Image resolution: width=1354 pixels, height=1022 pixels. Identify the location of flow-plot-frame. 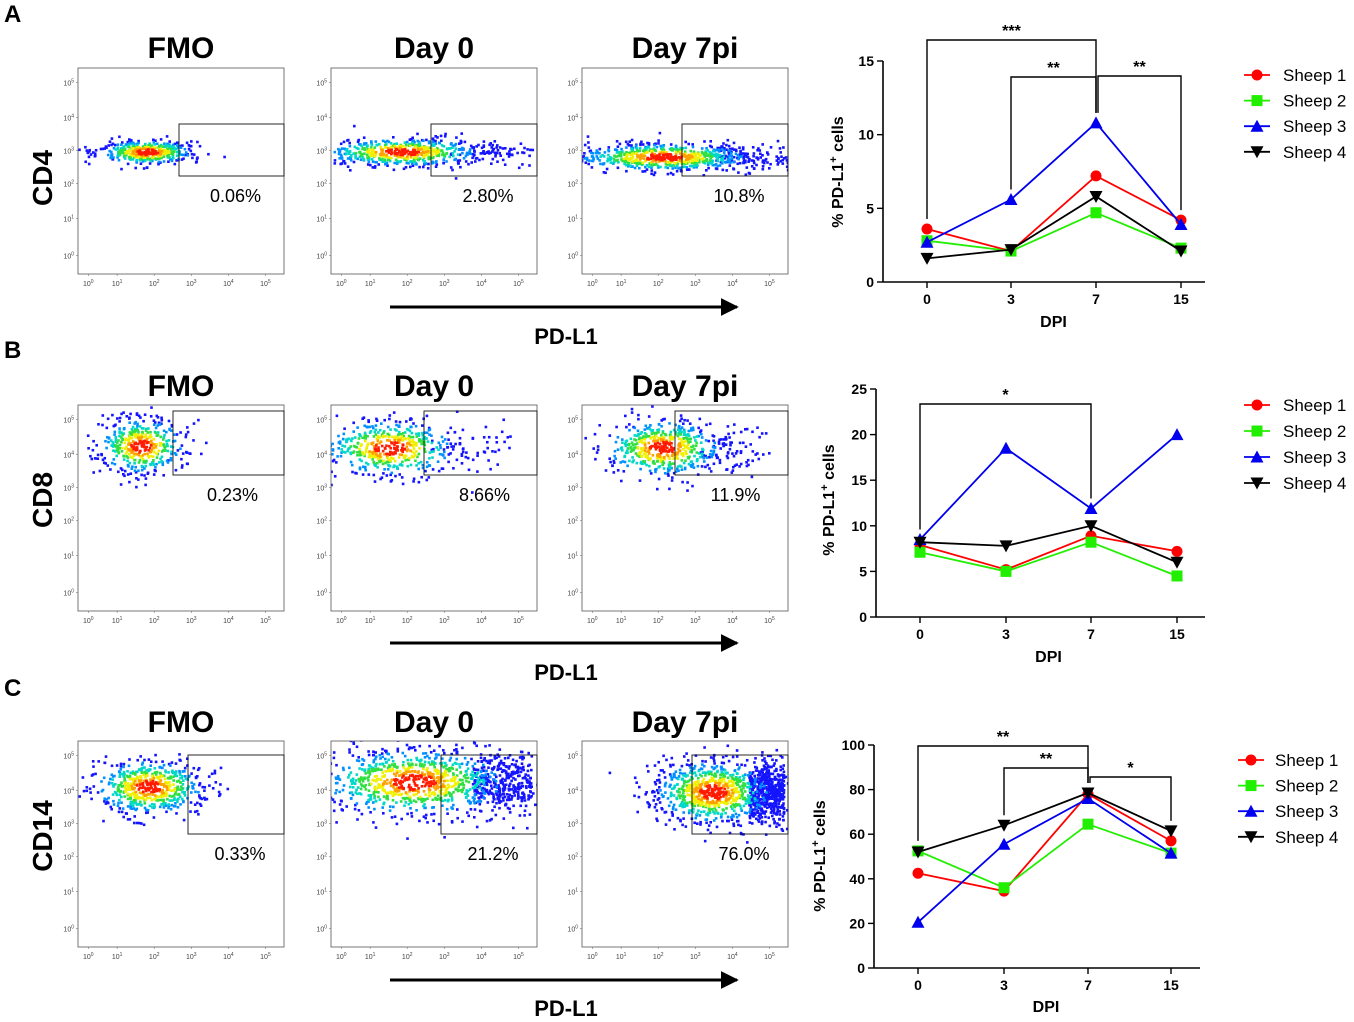
(434, 171).